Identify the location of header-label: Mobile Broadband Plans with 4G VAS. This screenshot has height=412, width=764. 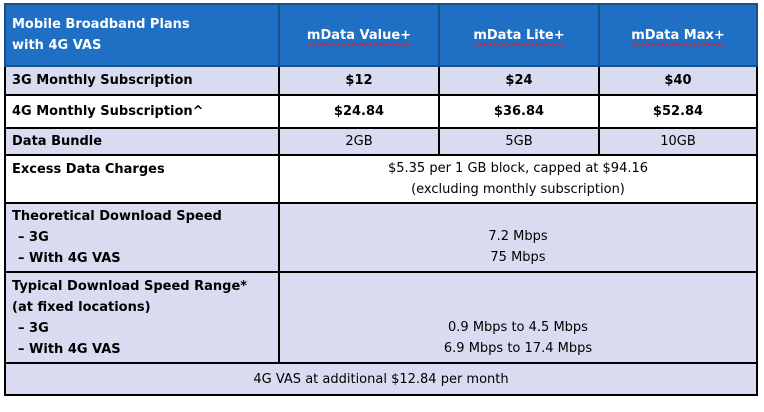
(142, 35).